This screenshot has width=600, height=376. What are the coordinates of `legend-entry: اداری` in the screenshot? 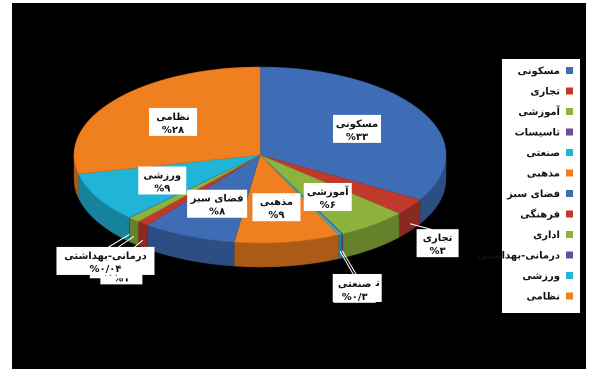 It's located at (546, 235).